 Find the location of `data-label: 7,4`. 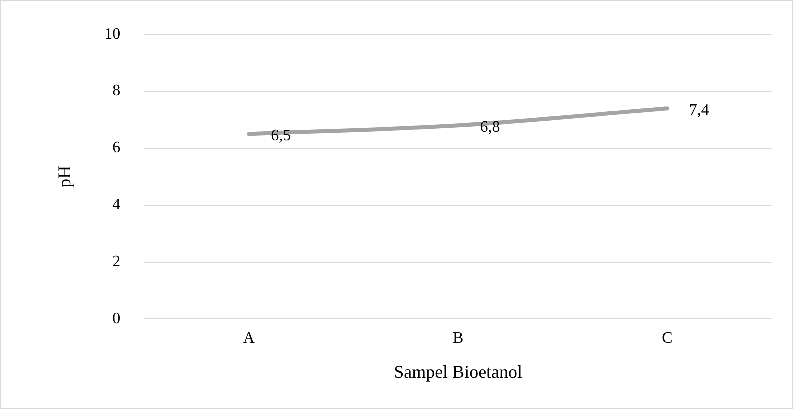

data-label: 7,4 is located at coordinates (699, 110).